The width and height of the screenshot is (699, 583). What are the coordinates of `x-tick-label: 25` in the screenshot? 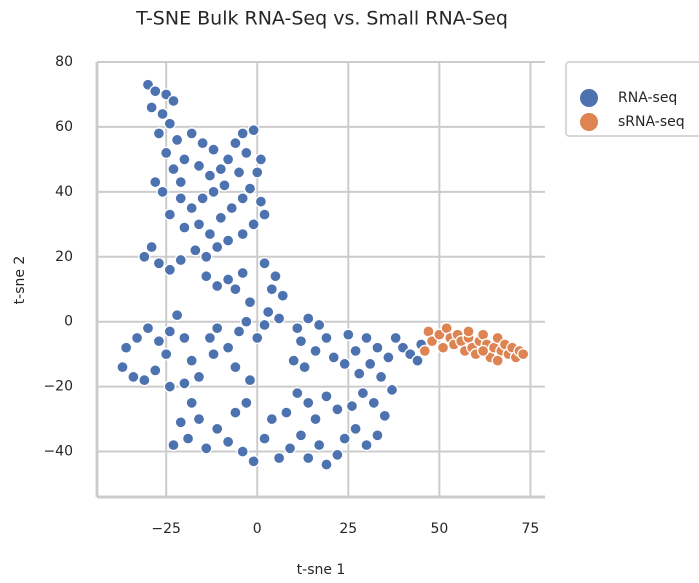 It's located at (348, 529).